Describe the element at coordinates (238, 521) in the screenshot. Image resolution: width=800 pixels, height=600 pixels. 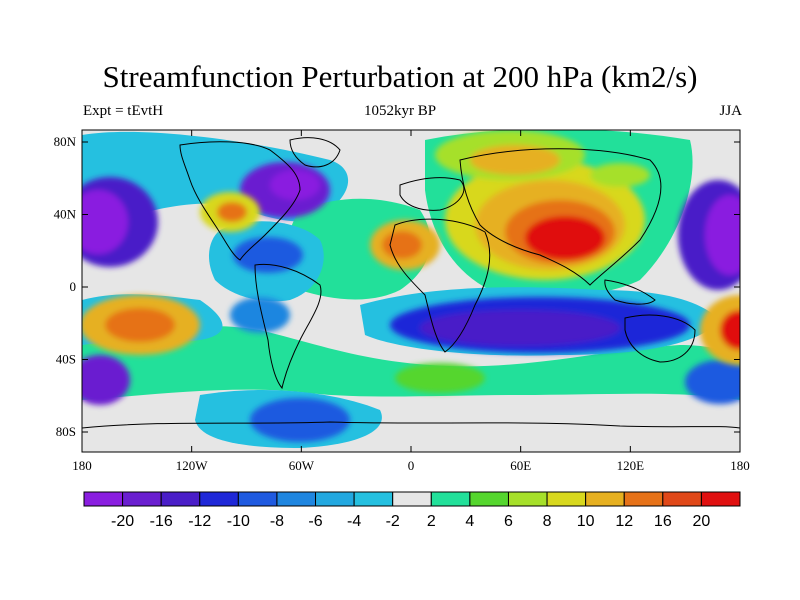
I see `colorbar-label: -10` at that location.